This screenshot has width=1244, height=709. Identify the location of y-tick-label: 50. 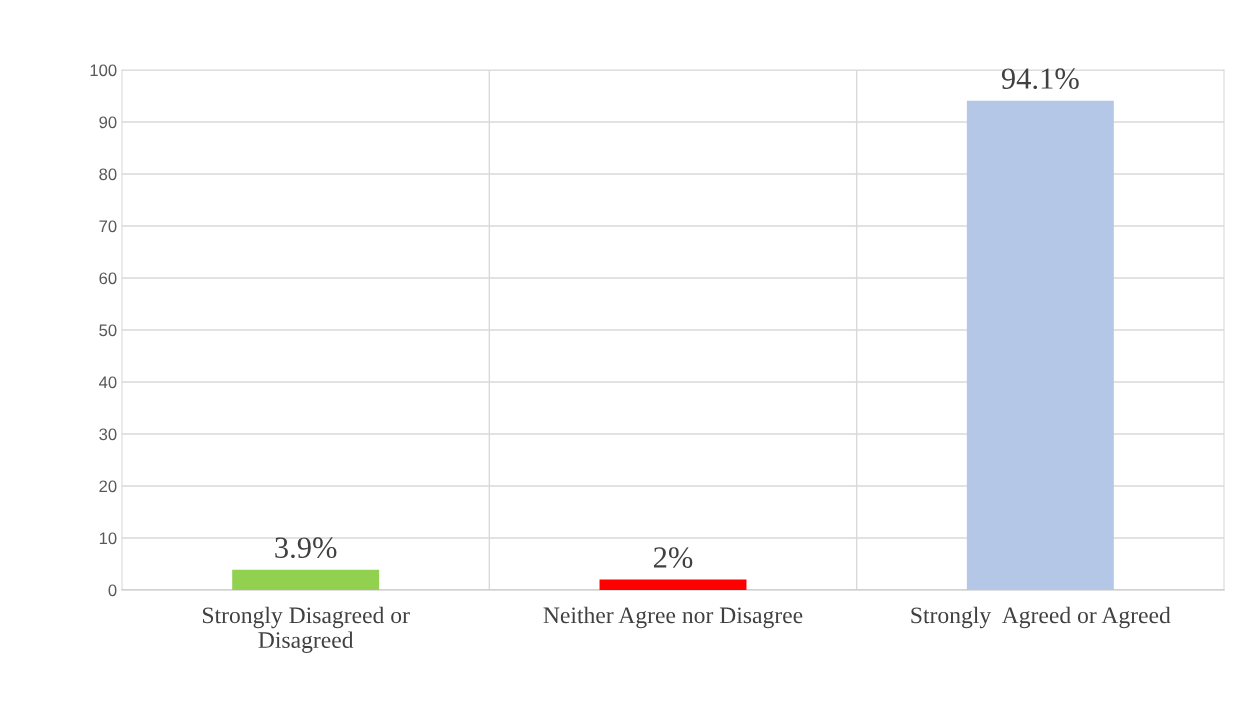
(108, 330).